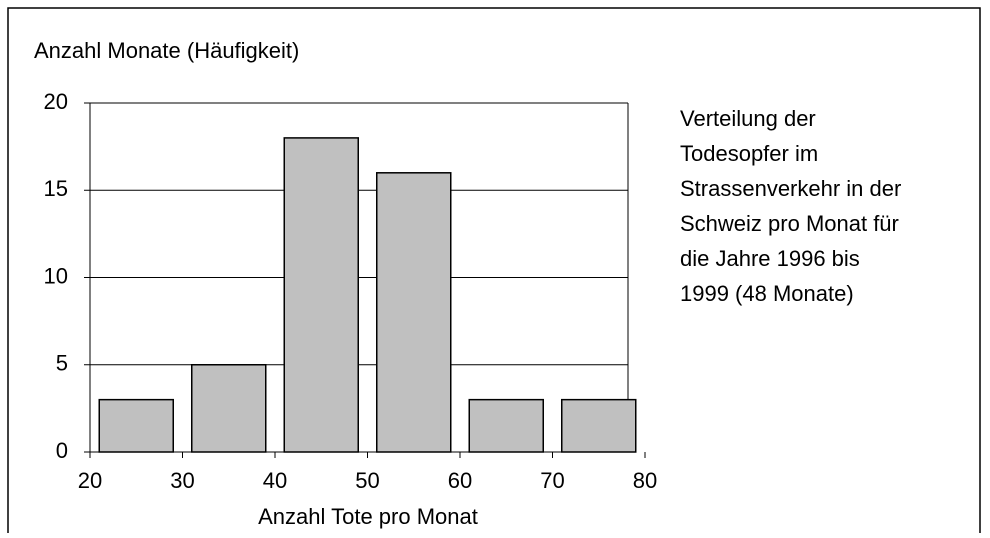  I want to click on annotation: Verteilung der, so click(748, 118).